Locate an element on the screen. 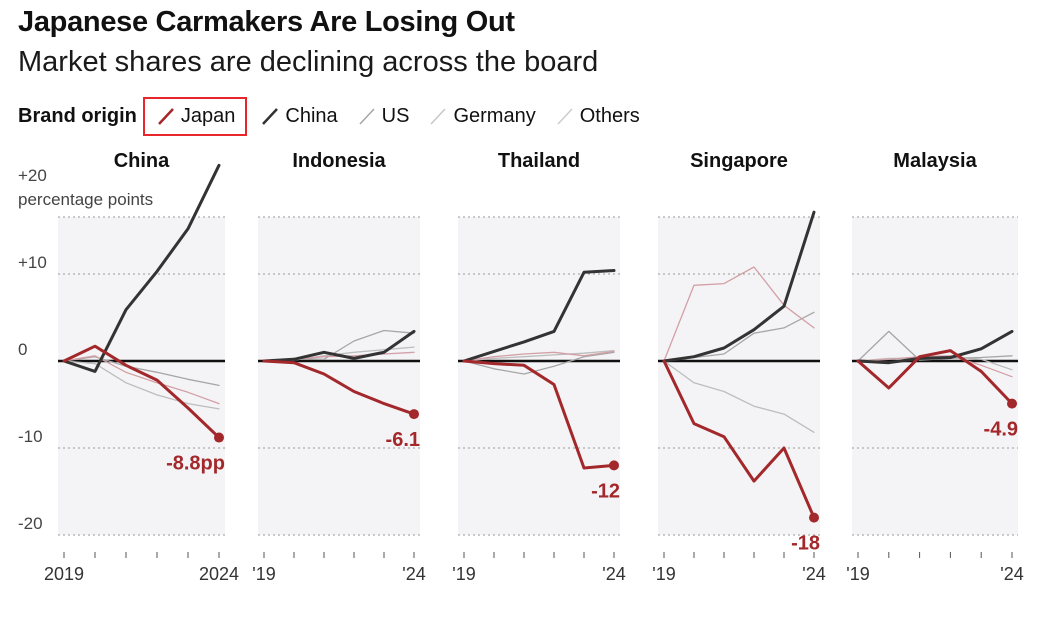  japan-end-label: -6.1 is located at coordinates (403, 440).